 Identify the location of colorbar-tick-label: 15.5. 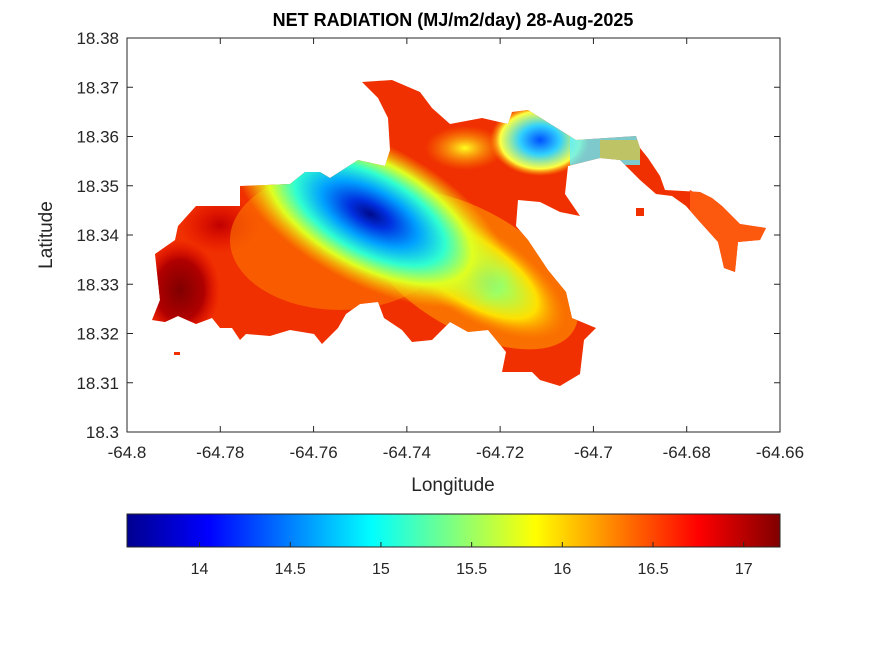
(471, 569).